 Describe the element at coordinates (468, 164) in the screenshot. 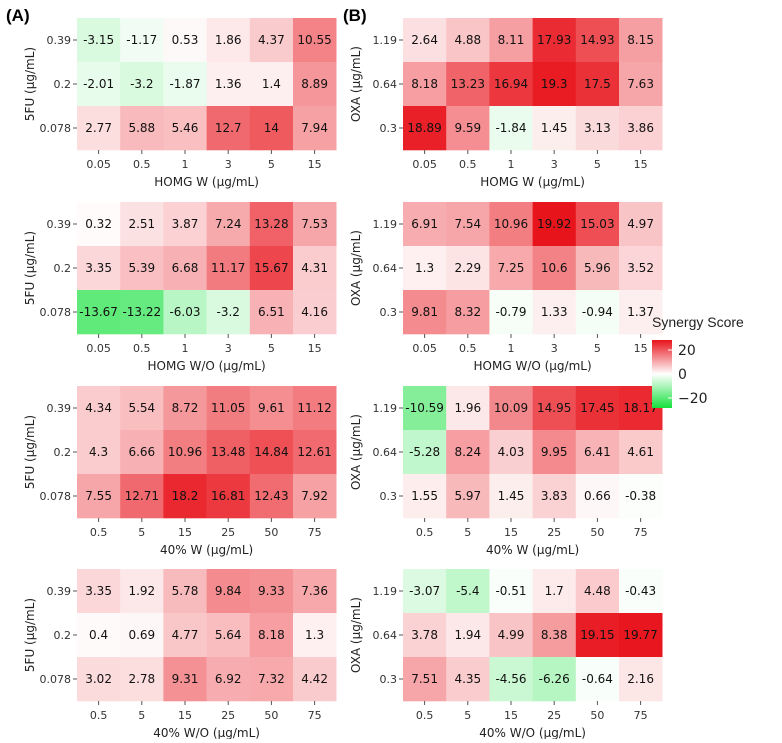

I see `hm2-xtick-label: 0.5` at that location.